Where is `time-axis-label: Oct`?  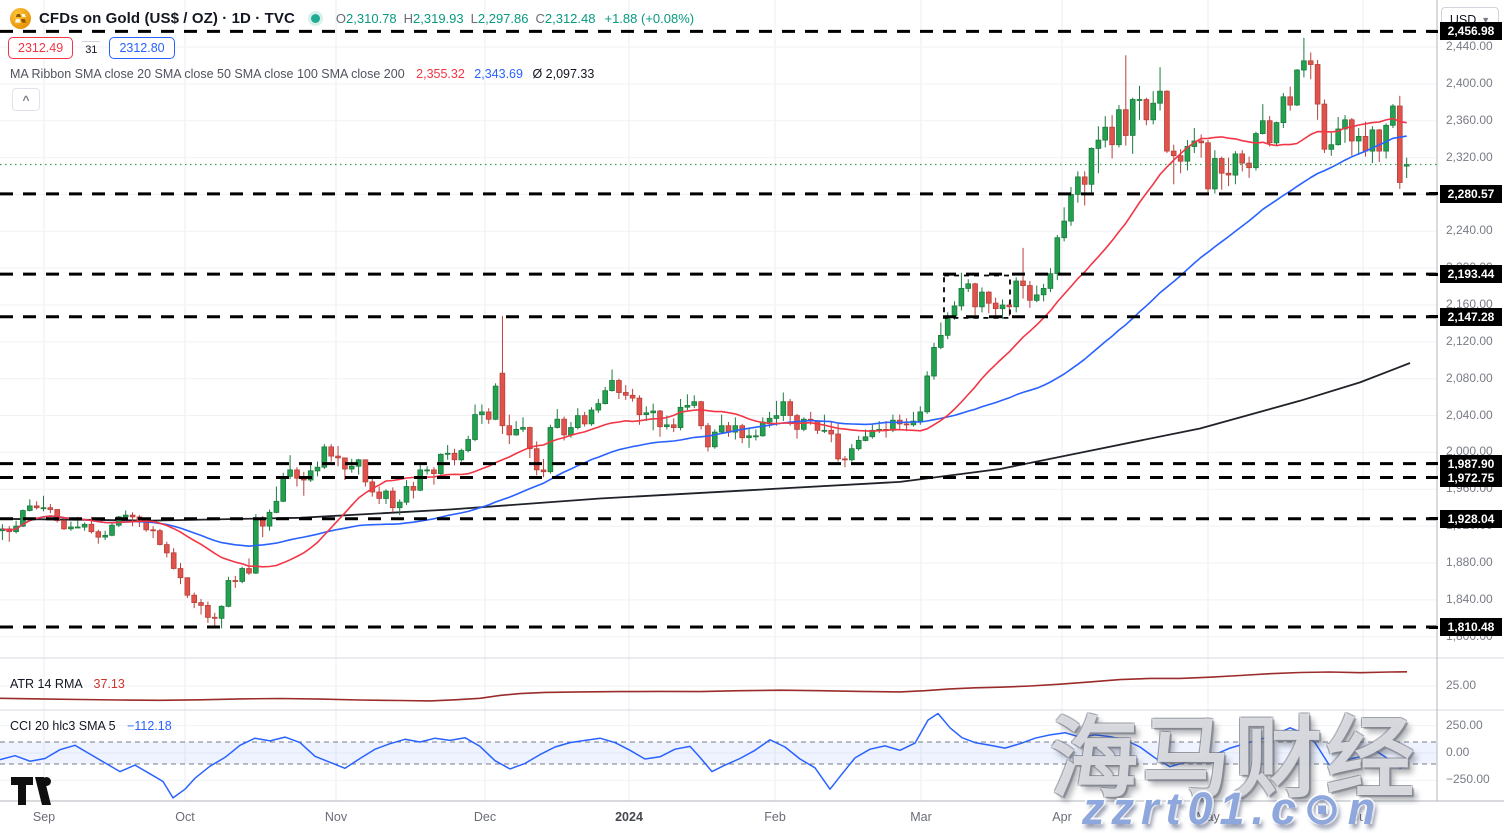 time-axis-label: Oct is located at coordinates (185, 817).